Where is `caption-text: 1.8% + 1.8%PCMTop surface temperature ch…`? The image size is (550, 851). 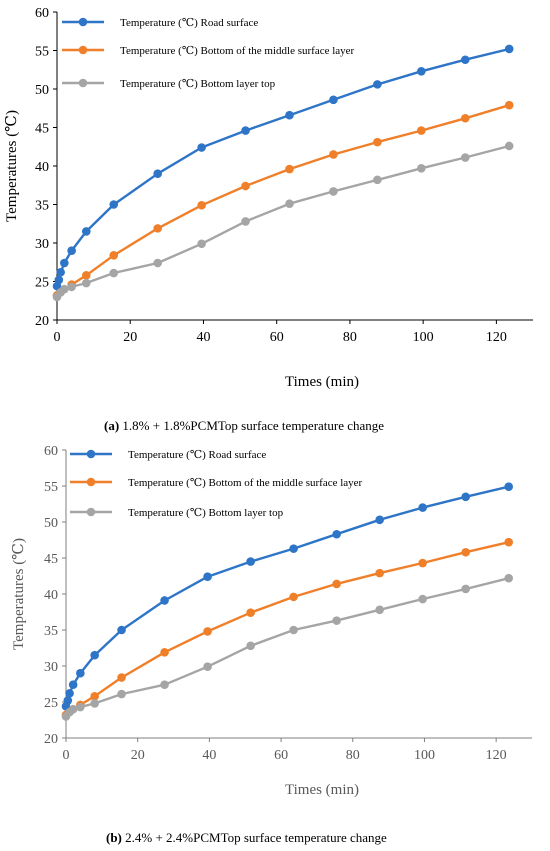
caption-text: 1.8% + 1.8%PCMTop surface temperature ch… is located at coordinates (251, 425).